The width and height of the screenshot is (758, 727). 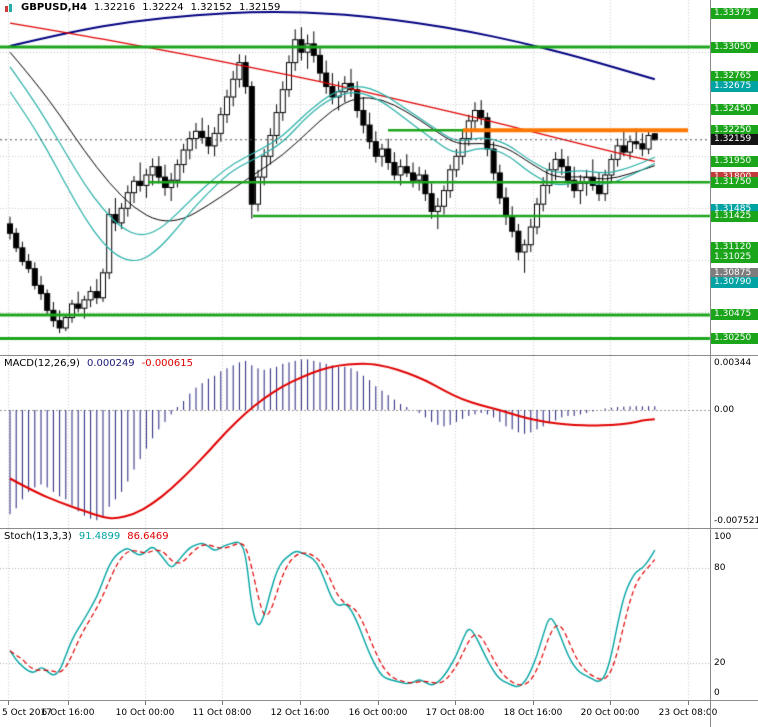 I want to click on time-axis-label: 16 Oct 00:00, so click(x=378, y=713).